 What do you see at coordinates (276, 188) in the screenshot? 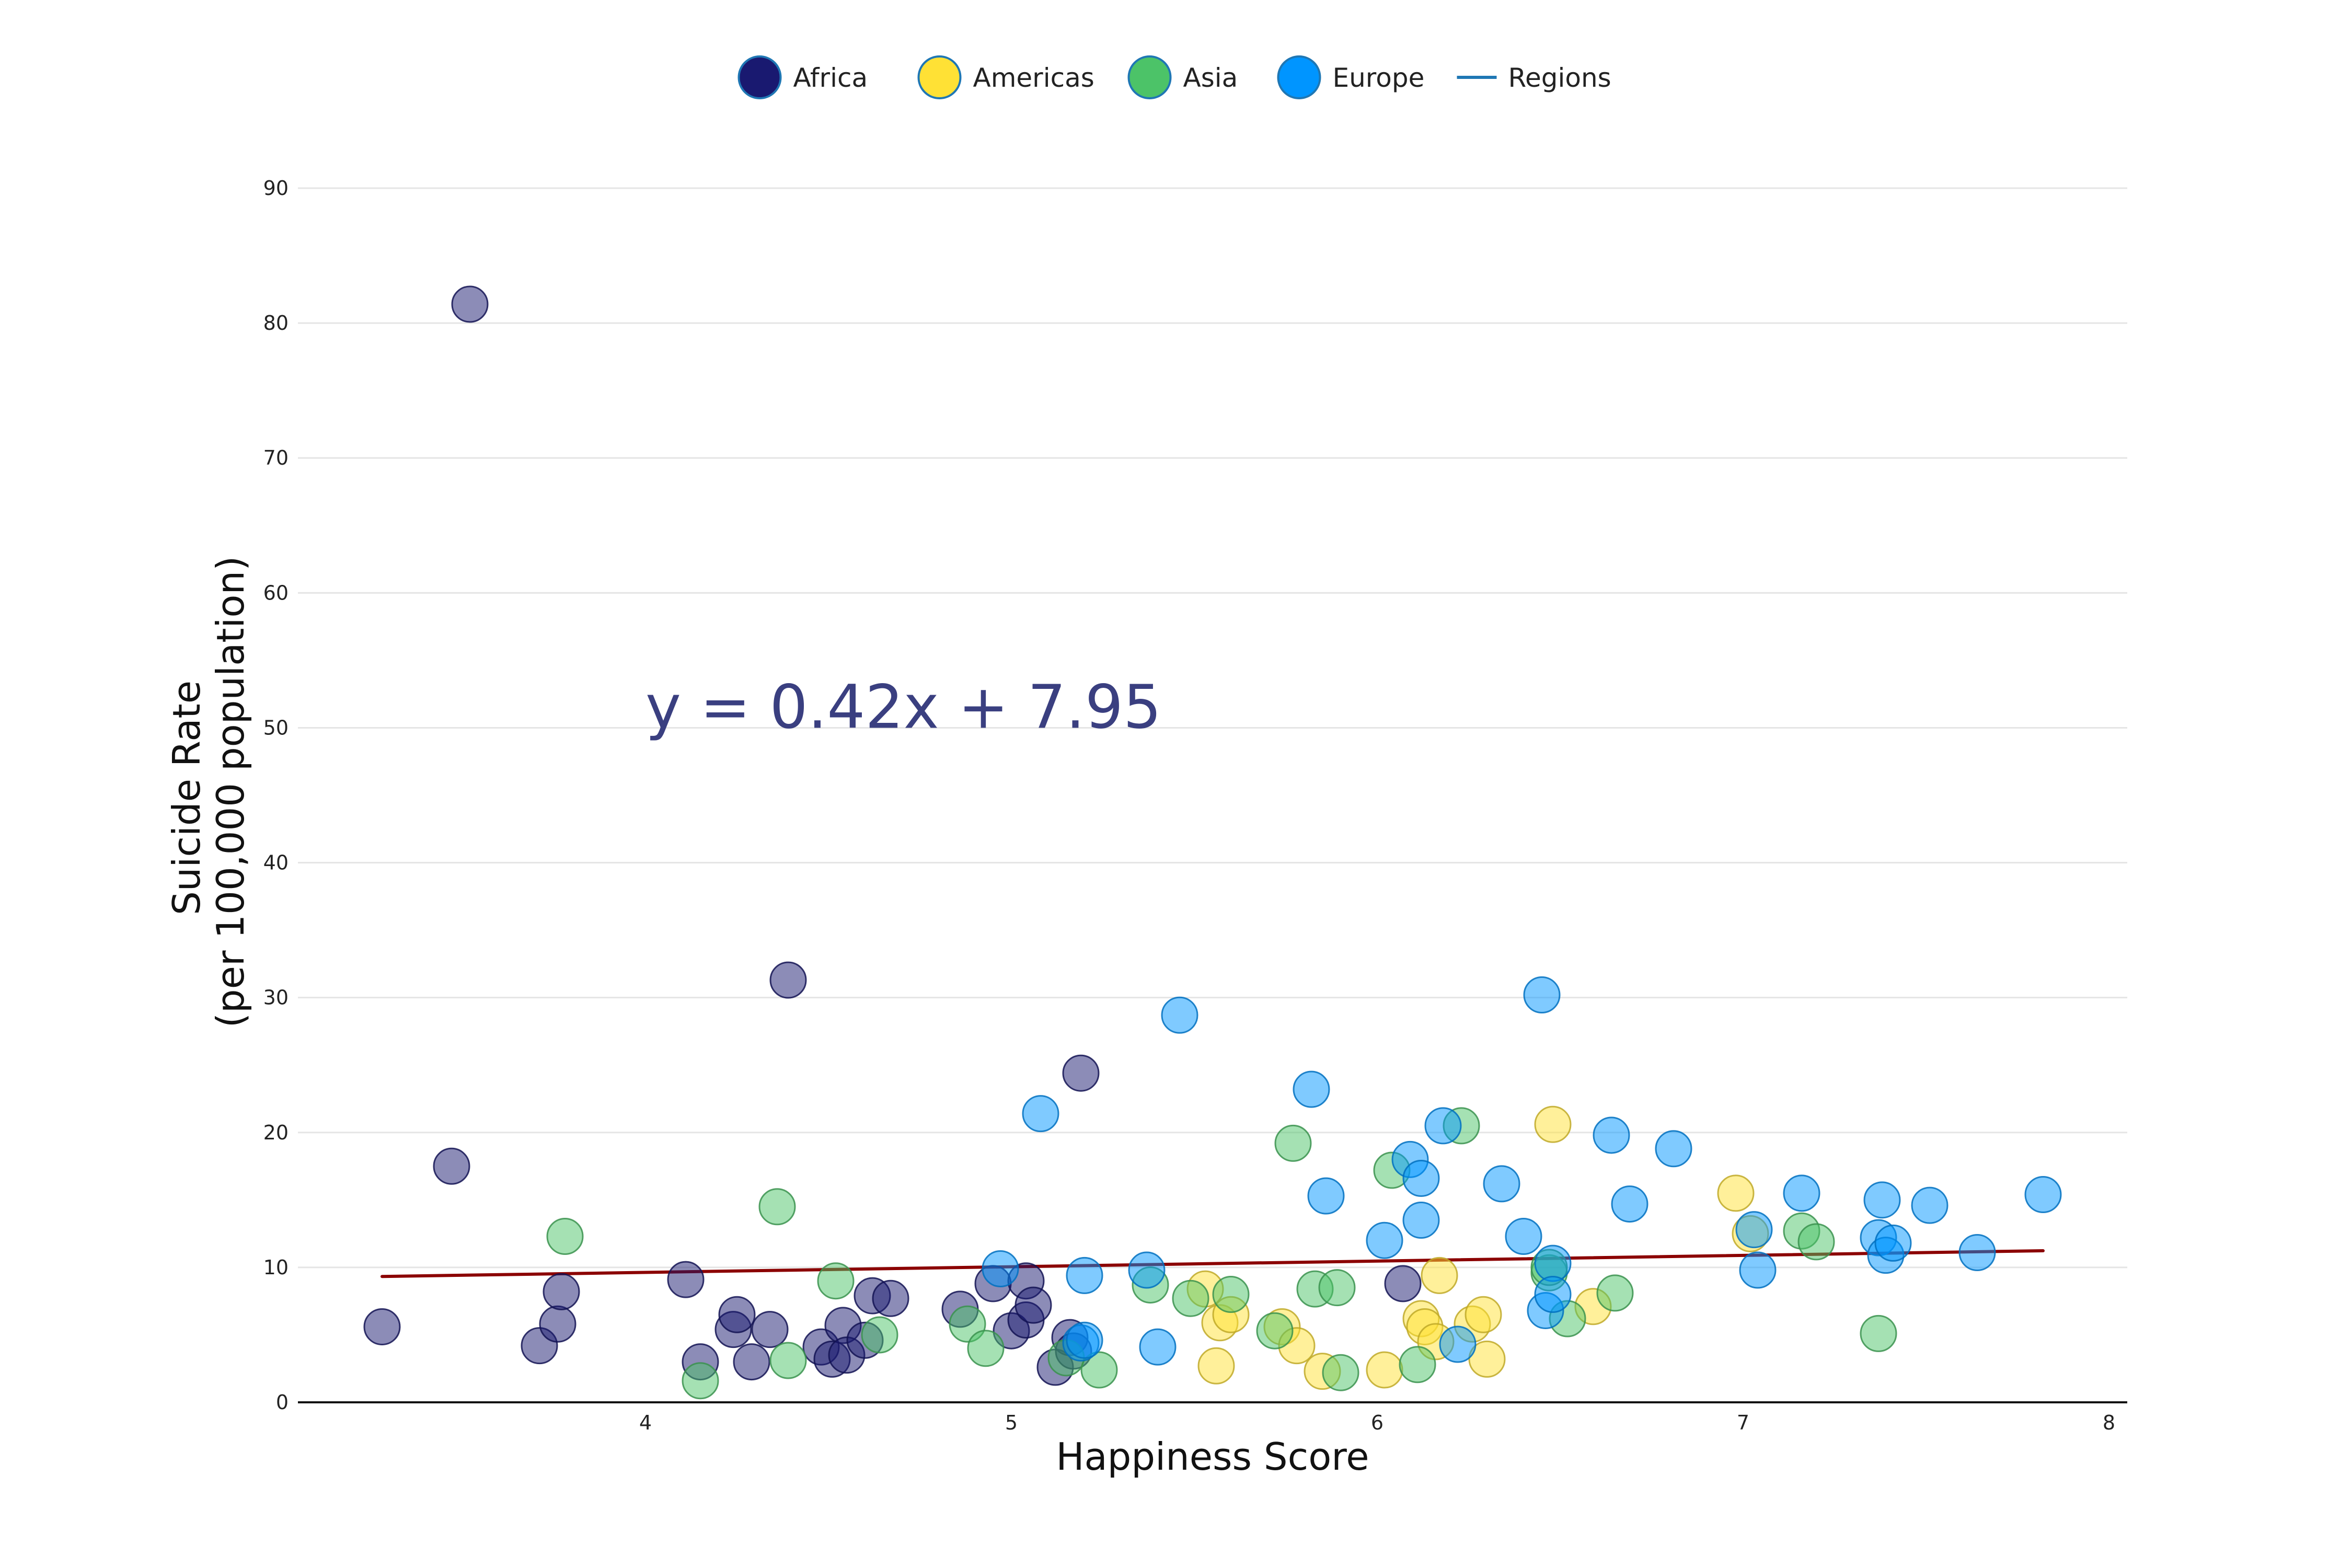
I see `y-tick-label: 90` at bounding box center [276, 188].